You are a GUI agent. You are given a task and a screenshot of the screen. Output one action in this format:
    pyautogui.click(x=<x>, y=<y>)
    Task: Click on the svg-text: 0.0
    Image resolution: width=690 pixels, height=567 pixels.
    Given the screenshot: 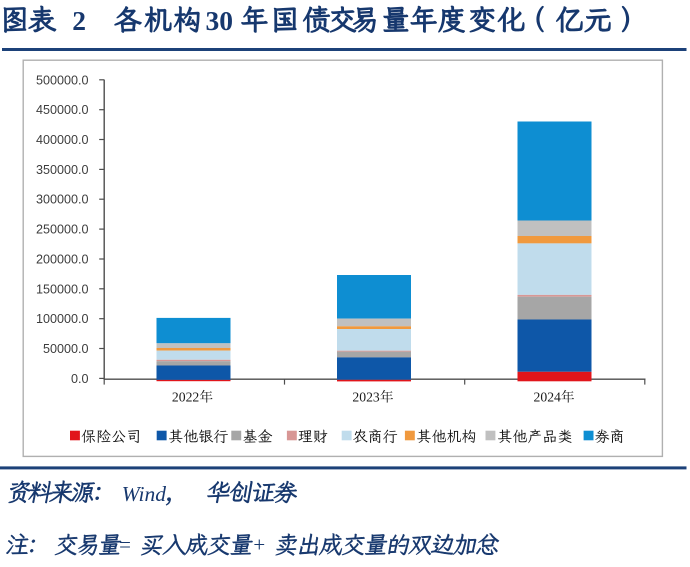 What is the action you would take?
    pyautogui.click(x=80, y=379)
    